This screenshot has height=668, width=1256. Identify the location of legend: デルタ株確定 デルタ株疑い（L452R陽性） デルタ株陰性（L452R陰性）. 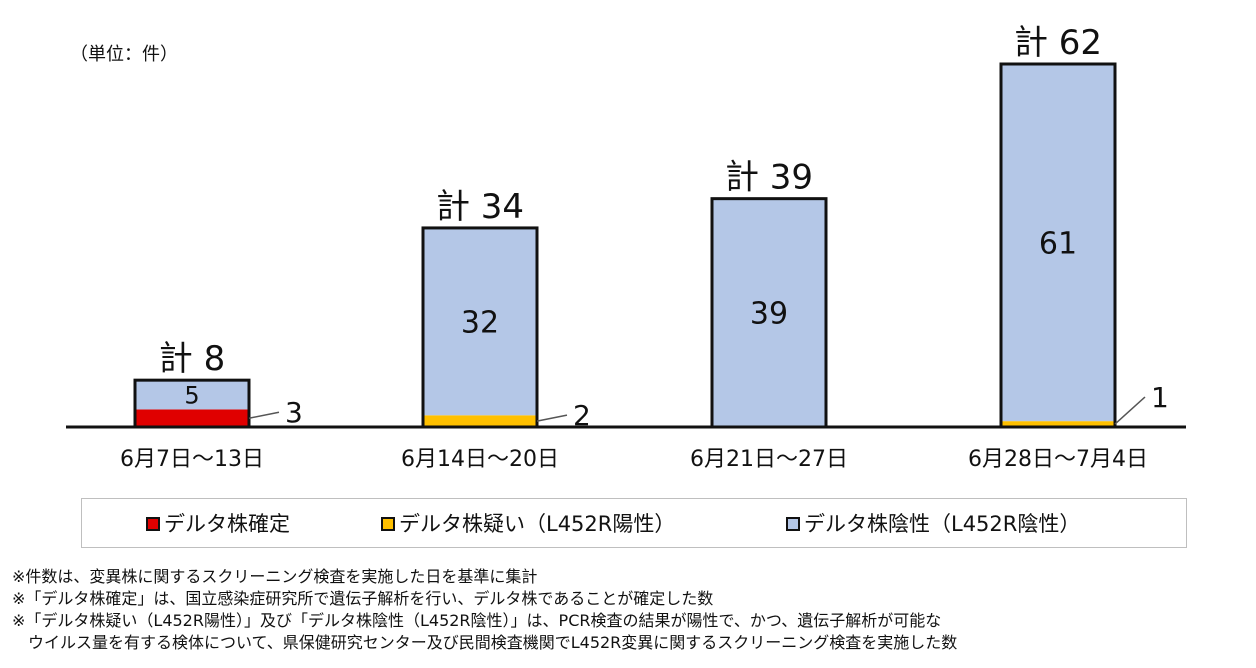
(634, 523).